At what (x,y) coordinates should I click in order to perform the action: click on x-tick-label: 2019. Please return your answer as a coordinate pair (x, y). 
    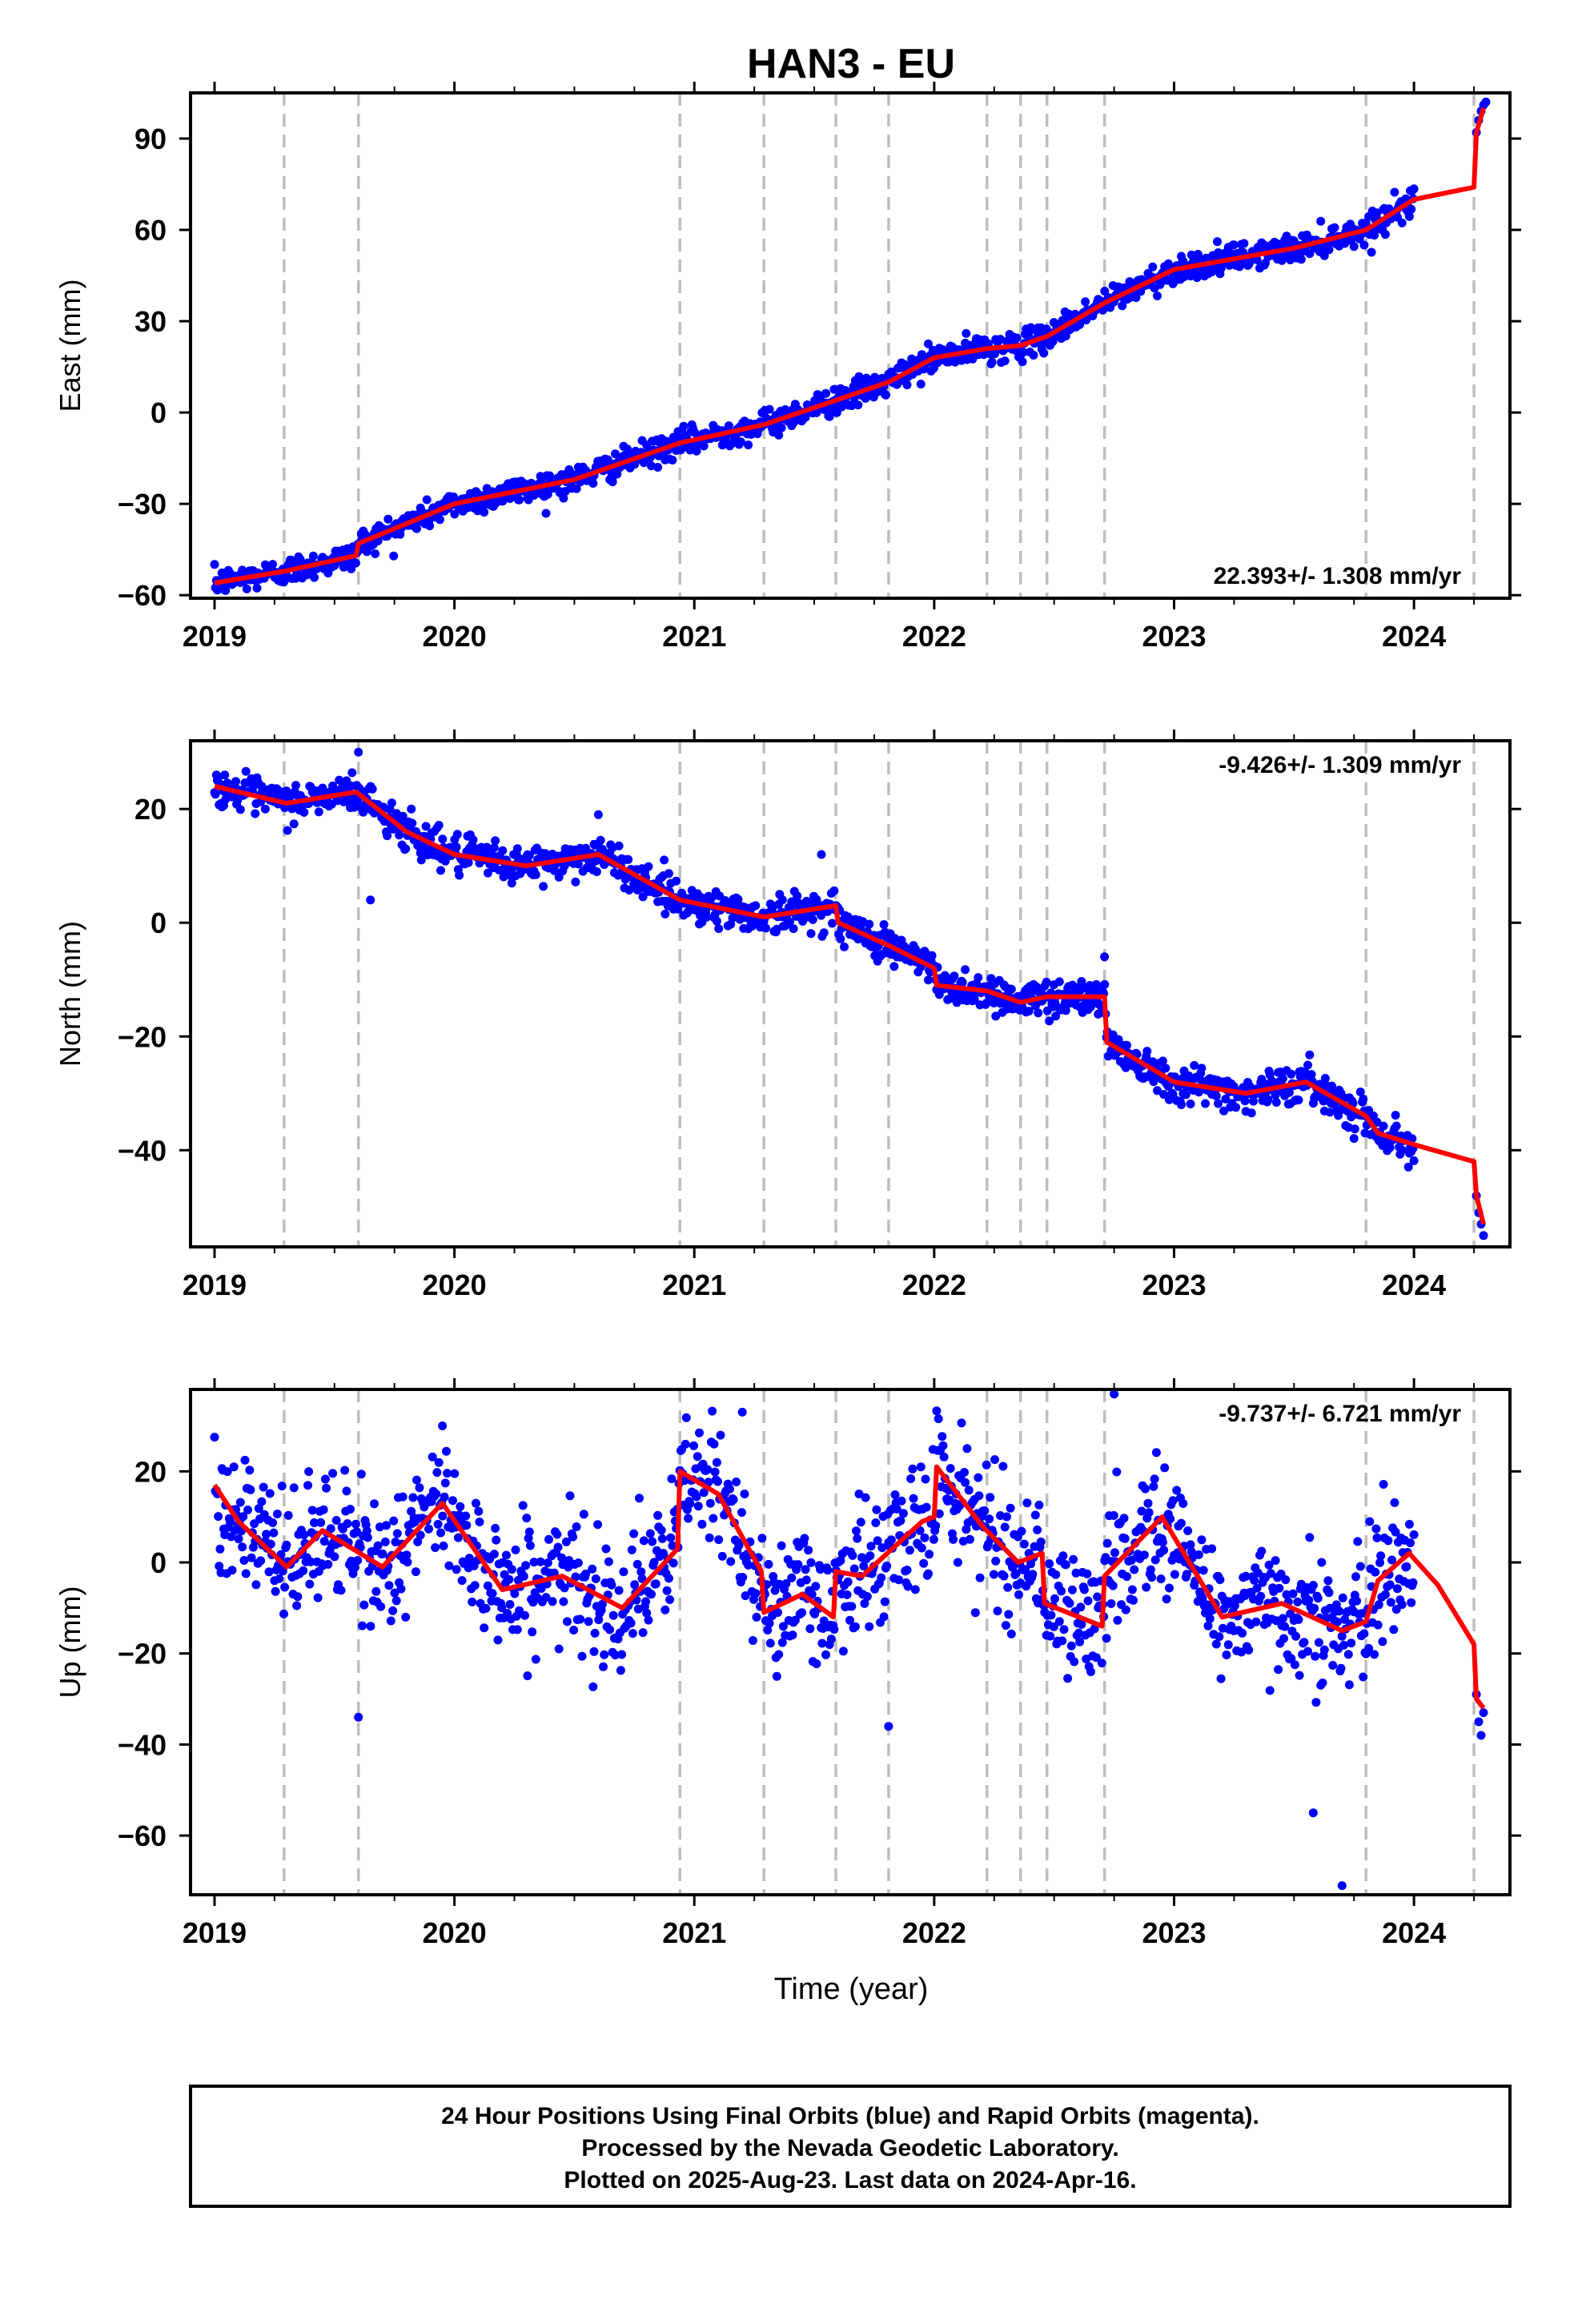
    Looking at the image, I should click on (215, 1932).